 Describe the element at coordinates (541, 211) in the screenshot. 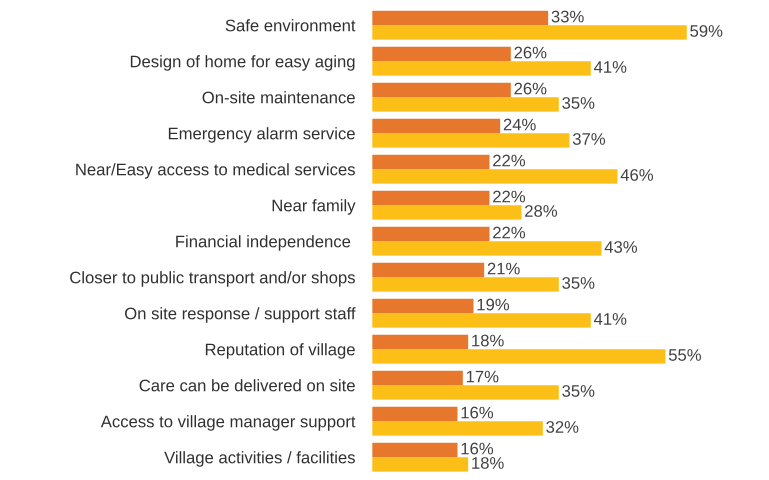

I see `data-label: 28%` at that location.